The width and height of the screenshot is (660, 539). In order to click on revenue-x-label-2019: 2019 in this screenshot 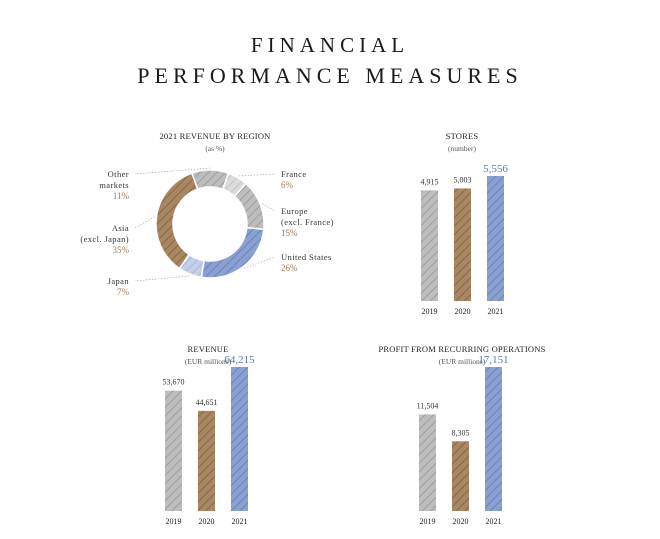, I will do `click(174, 521)`.